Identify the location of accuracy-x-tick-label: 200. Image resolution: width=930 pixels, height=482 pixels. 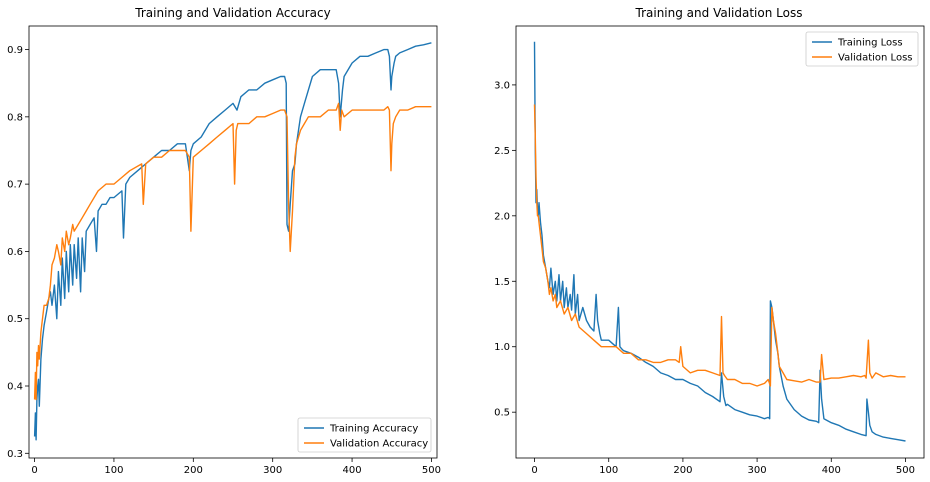
(193, 470).